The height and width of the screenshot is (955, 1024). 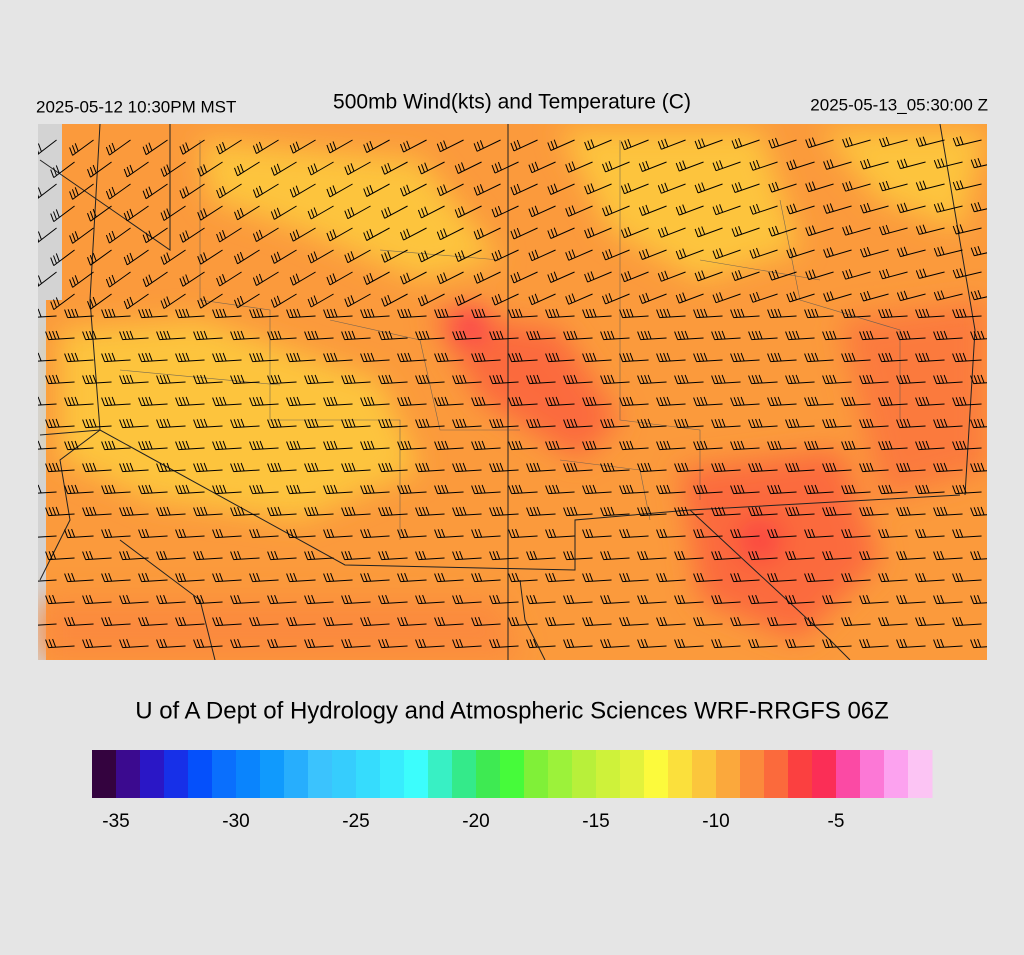 I want to click on colorbar-tick-label: -5, so click(x=836, y=821).